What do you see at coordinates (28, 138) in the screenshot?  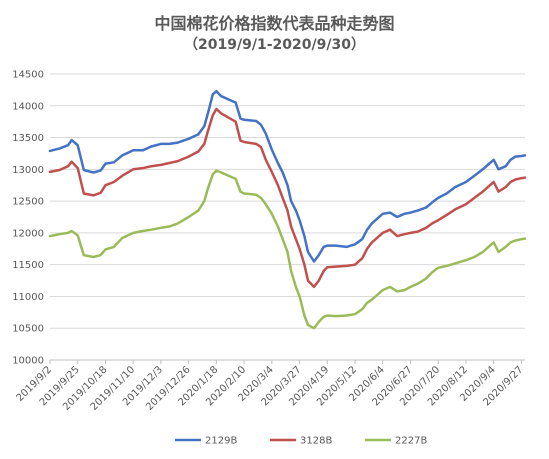 I see `y-tick-label: 13500` at bounding box center [28, 138].